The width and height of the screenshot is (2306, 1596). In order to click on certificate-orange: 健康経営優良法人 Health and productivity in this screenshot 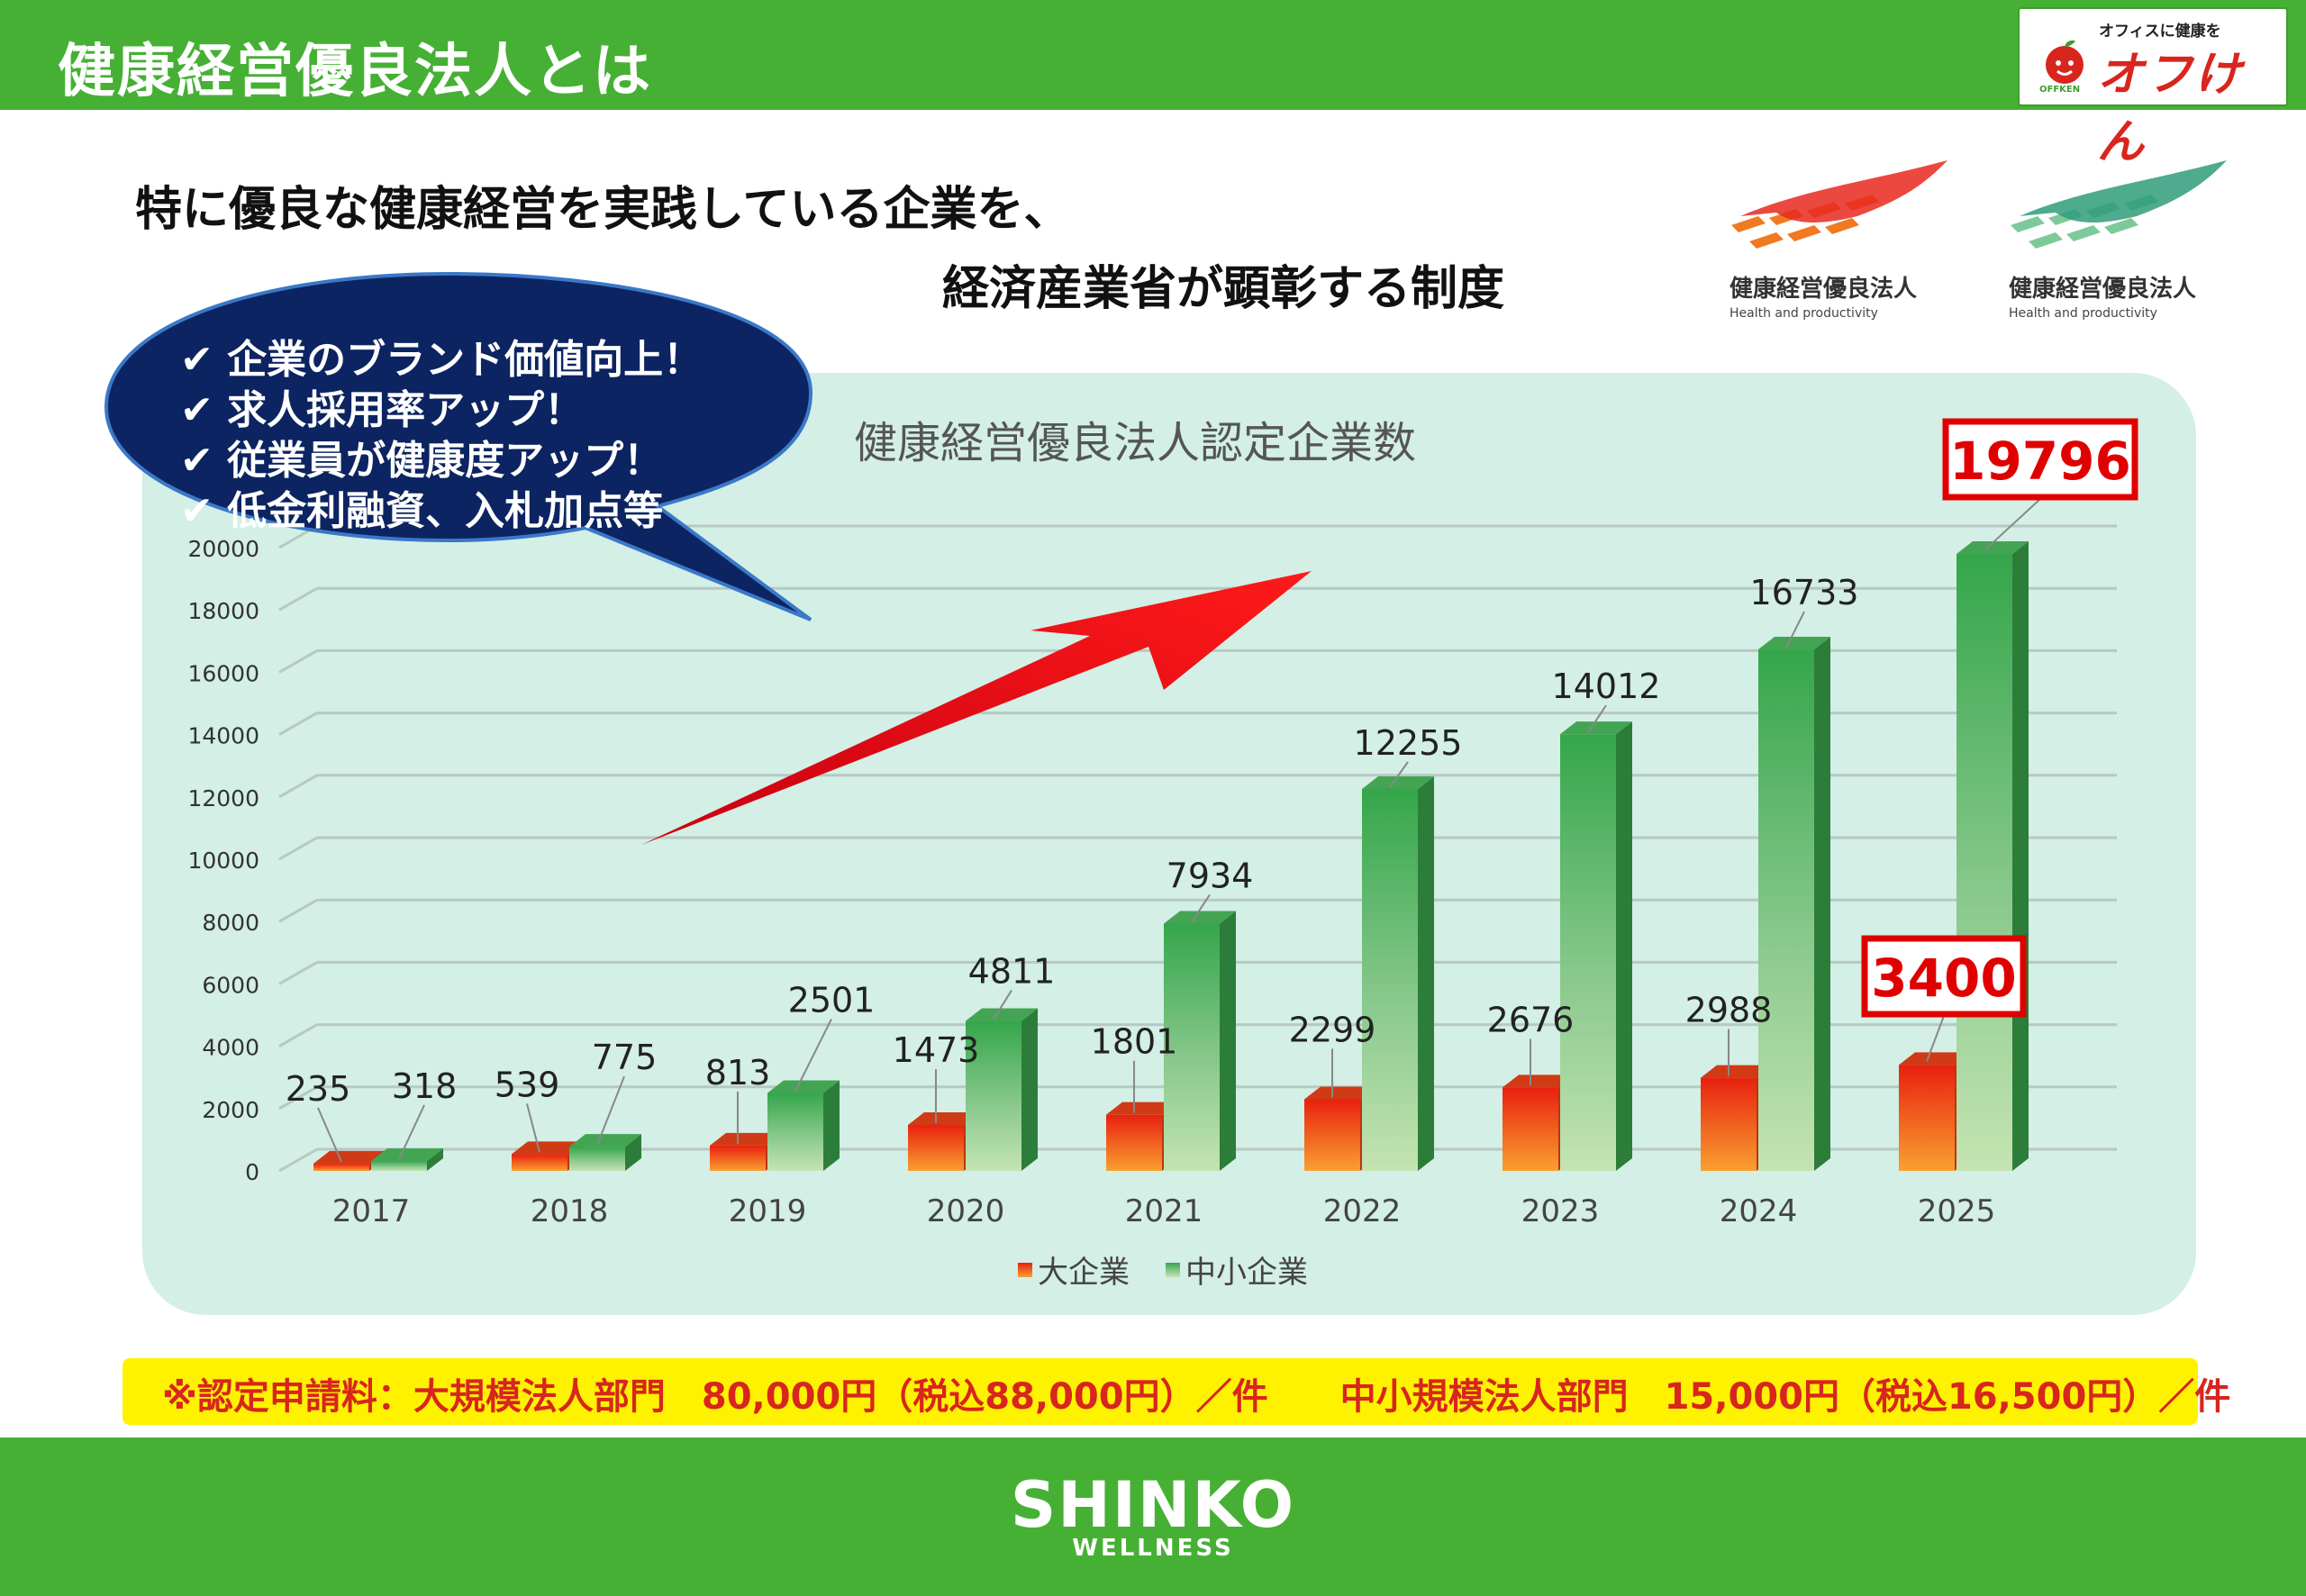, I will do `click(1839, 243)`.